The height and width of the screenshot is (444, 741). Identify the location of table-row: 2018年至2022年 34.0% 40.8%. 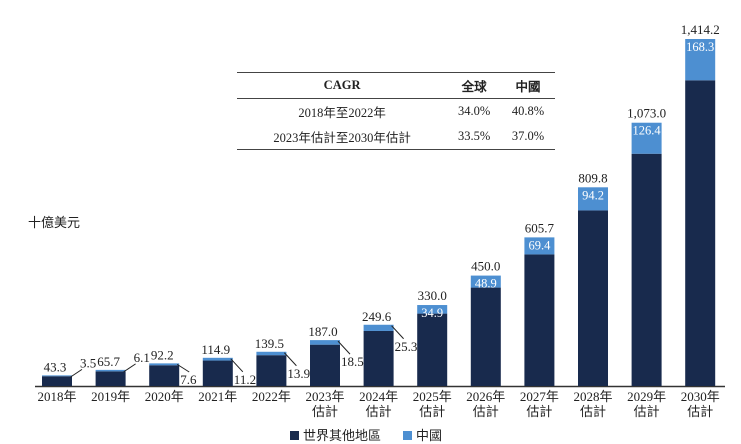
(396, 112).